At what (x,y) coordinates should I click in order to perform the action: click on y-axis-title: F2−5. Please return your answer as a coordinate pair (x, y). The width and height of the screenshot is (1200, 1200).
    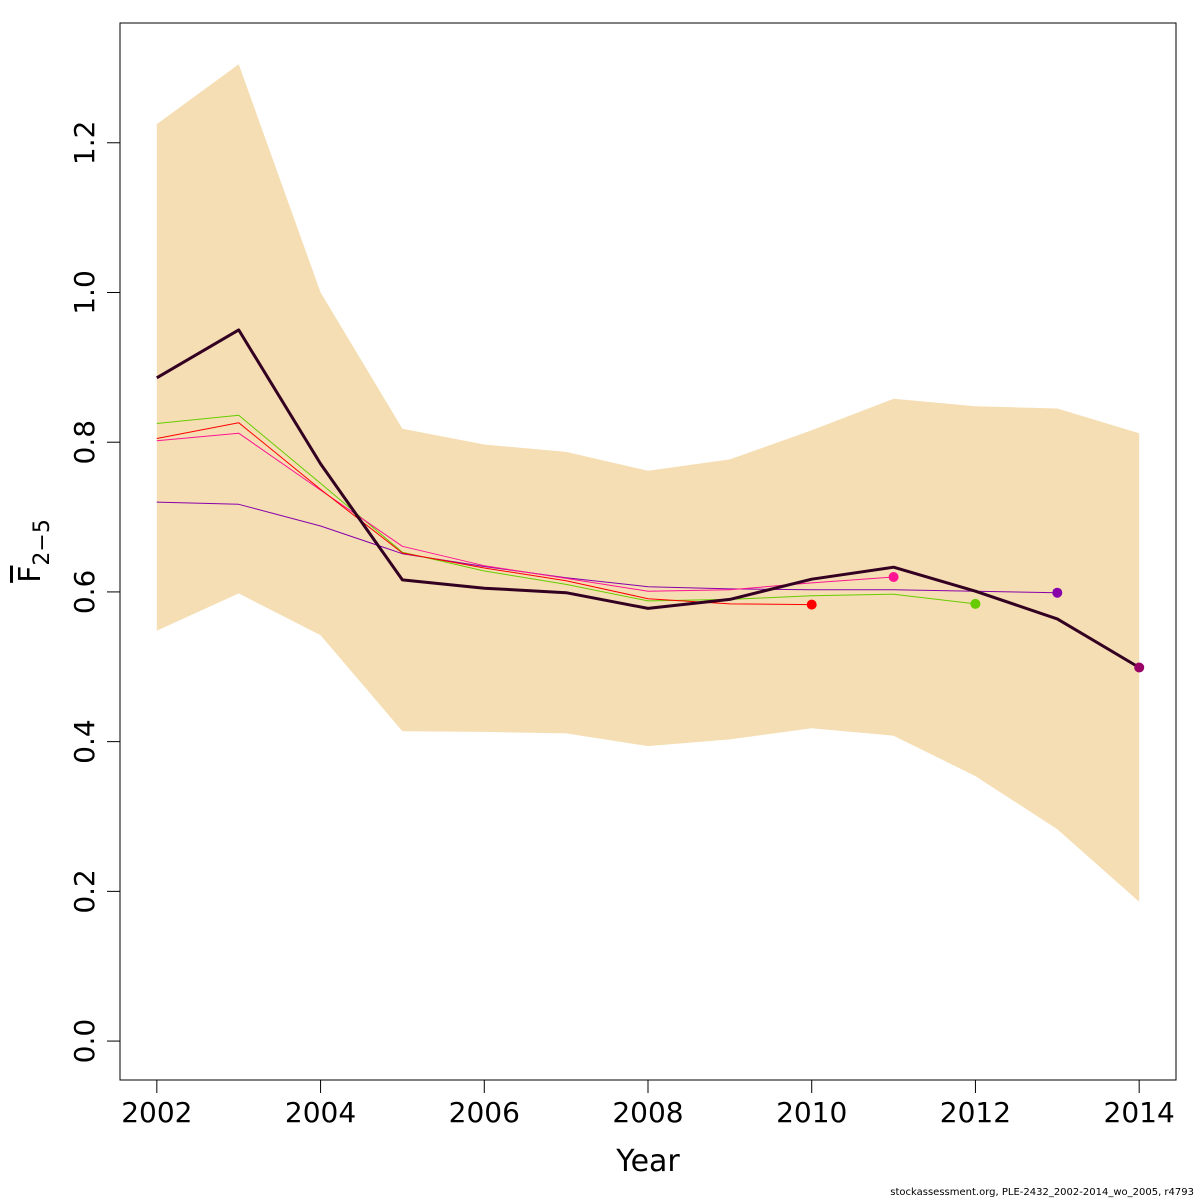
    Looking at the image, I should click on (34, 551).